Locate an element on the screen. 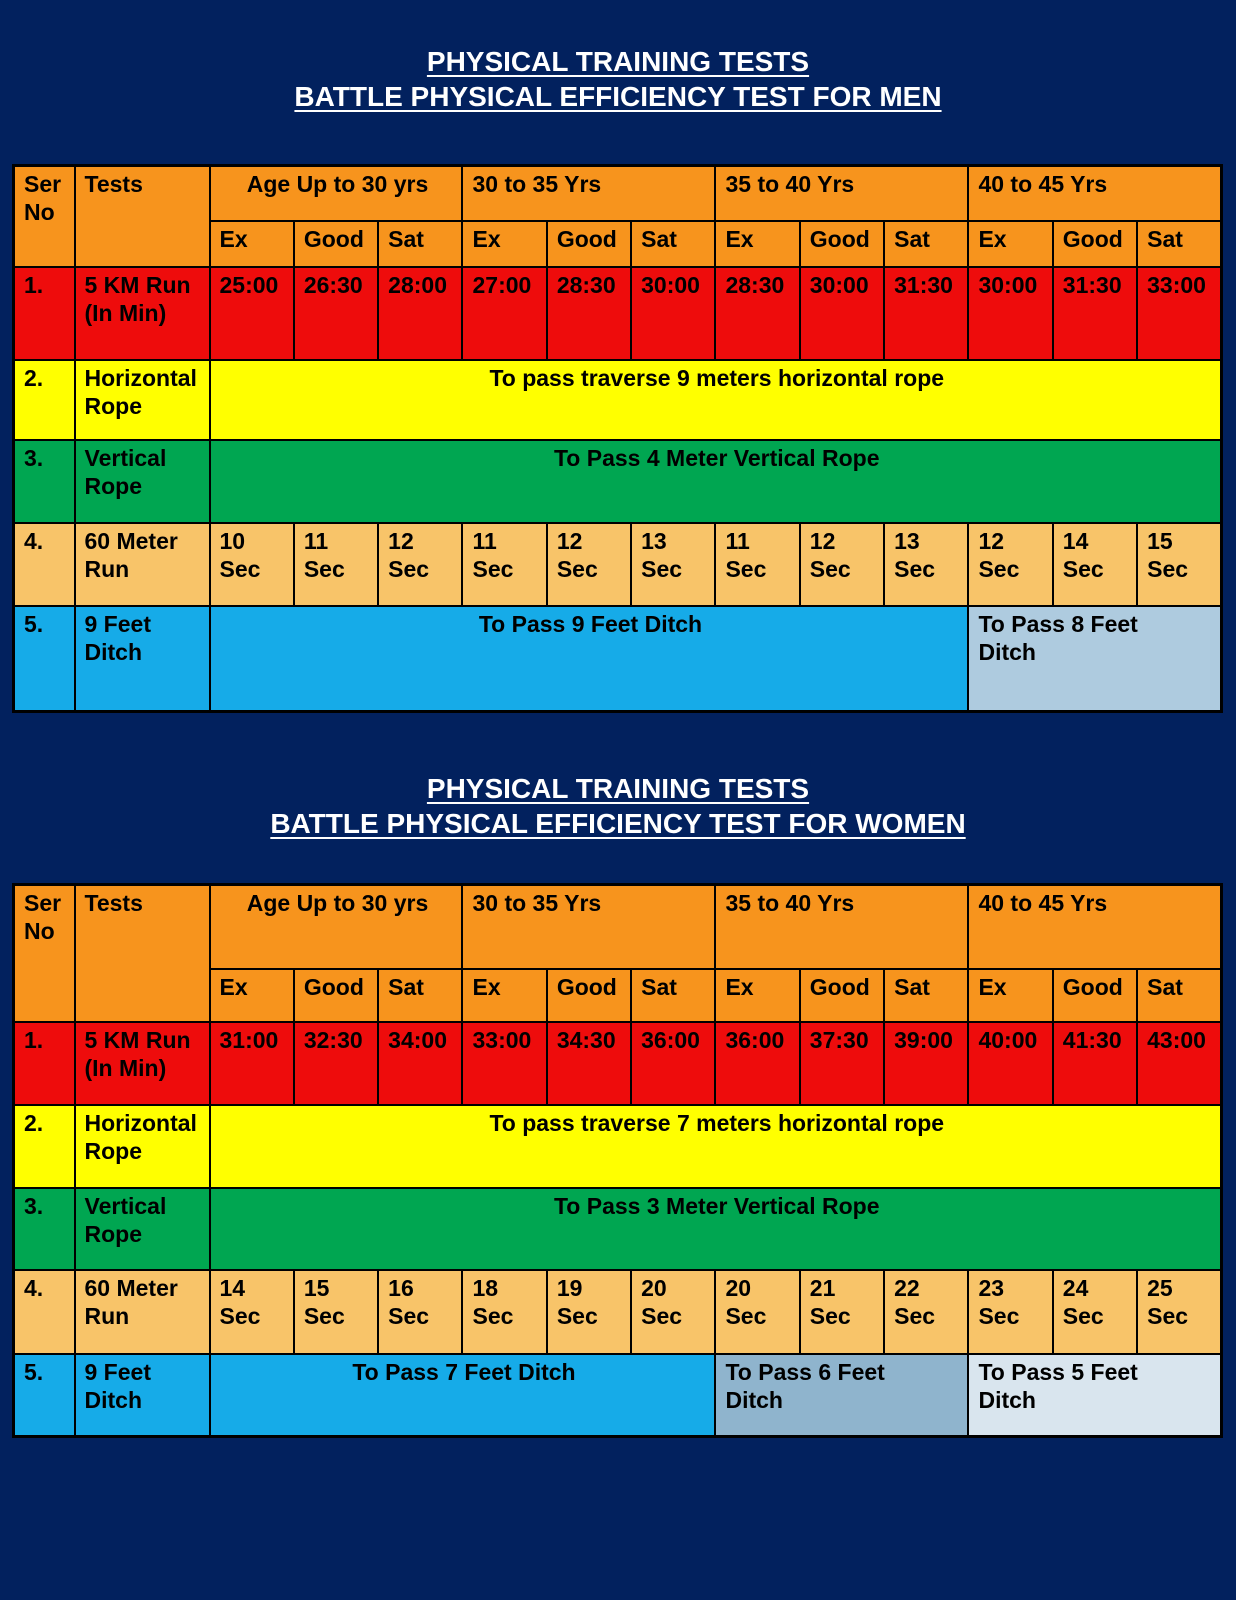 The height and width of the screenshot is (1600, 1236). value-cell: 13 Sec is located at coordinates (926, 564).